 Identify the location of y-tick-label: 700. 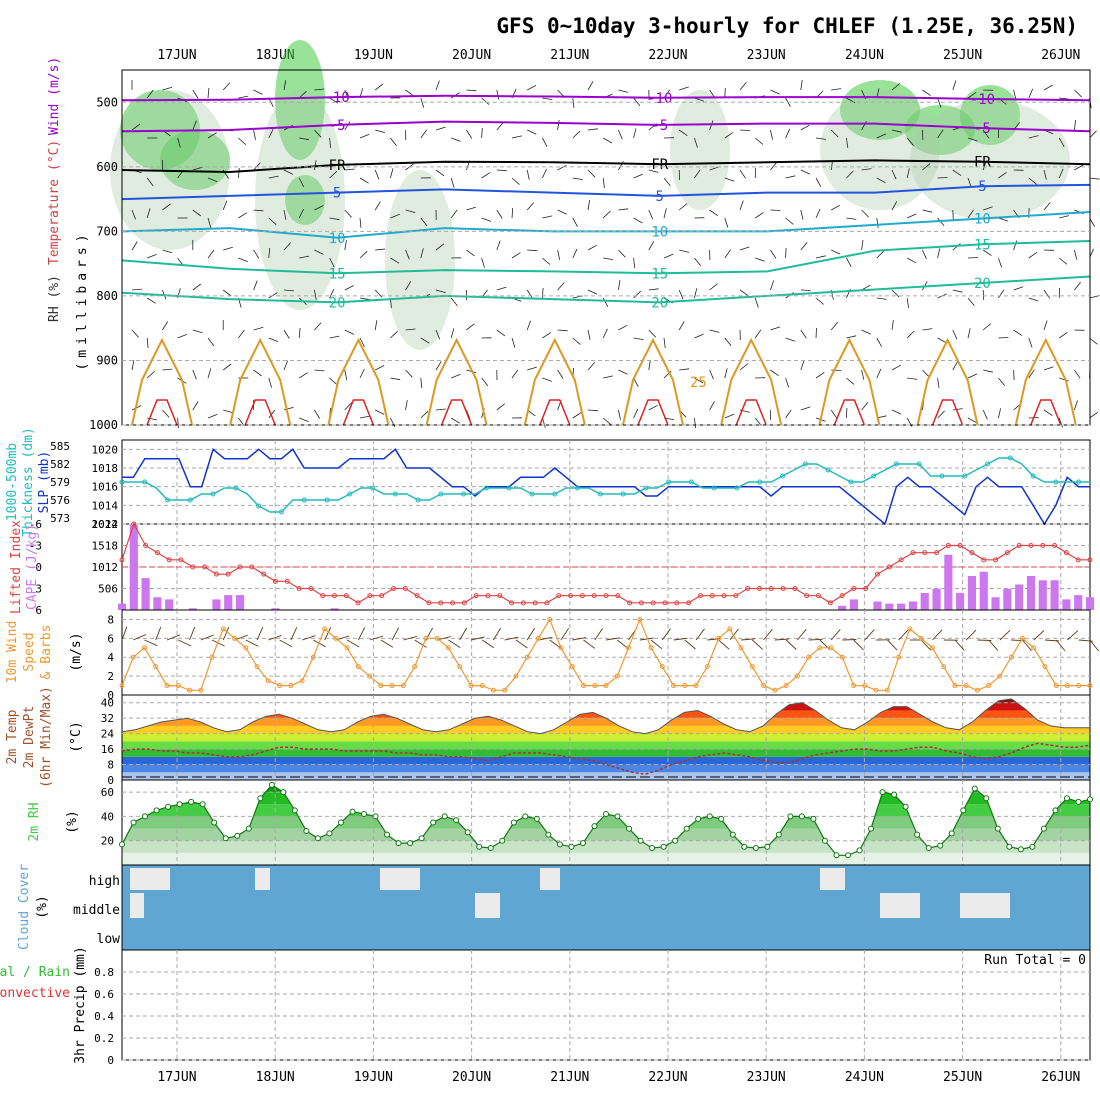
(107, 231).